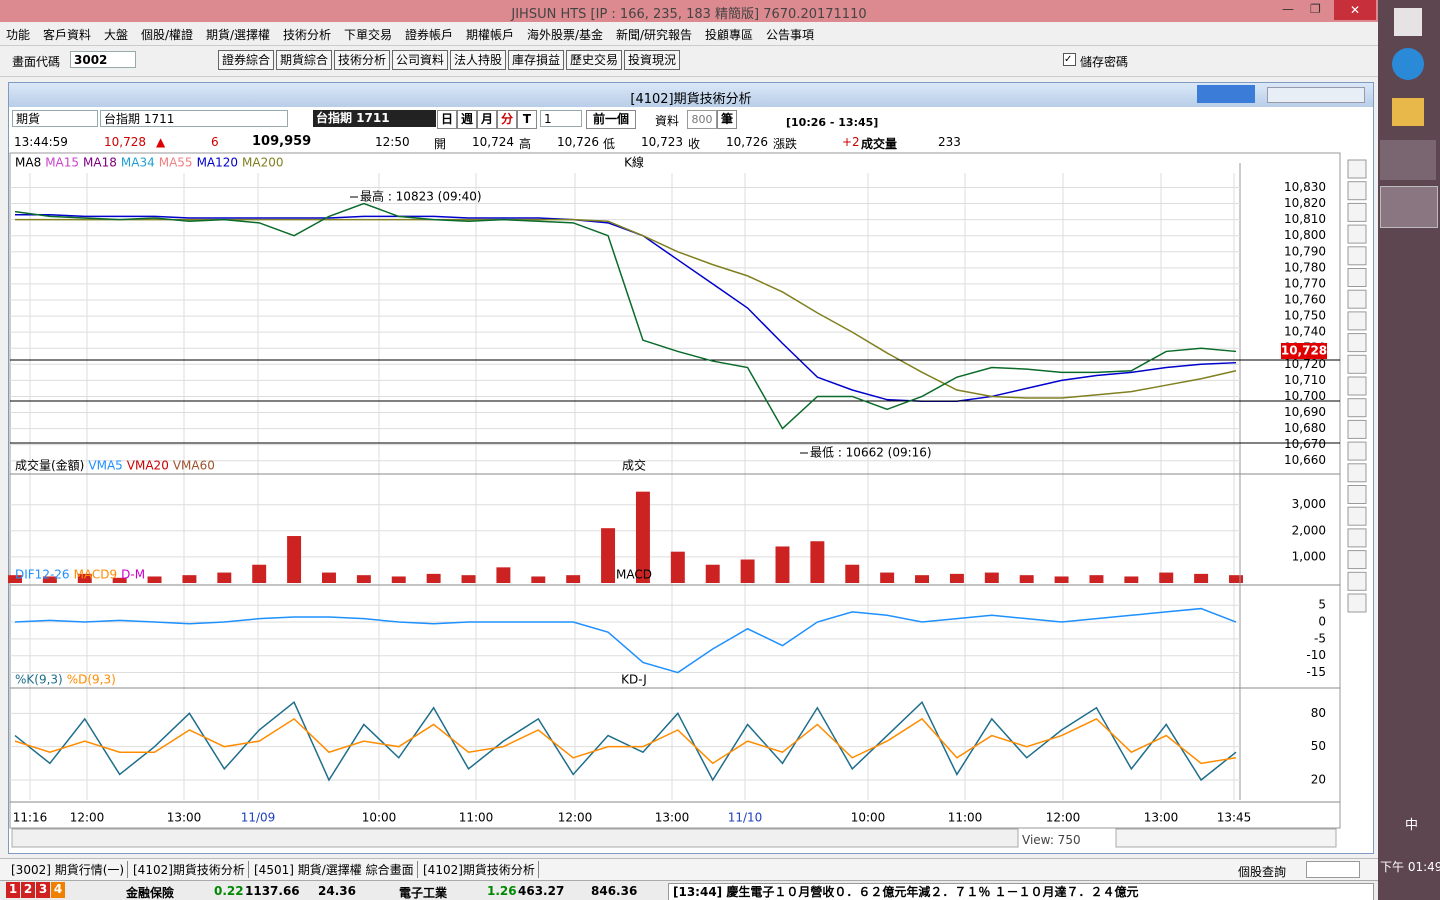 The image size is (1440, 900). I want to click on query-input, so click(1333, 869).